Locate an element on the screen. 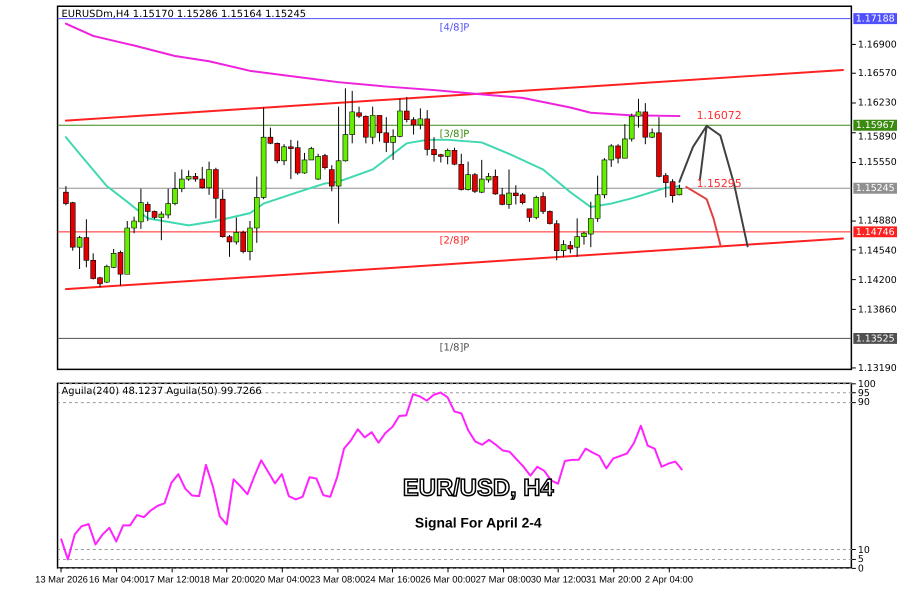 Image resolution: width=900 pixels, height=599 pixels. chart-title: Aguila(240) 48.1237 Aguila(50) 99.7266 is located at coordinates (162, 392).